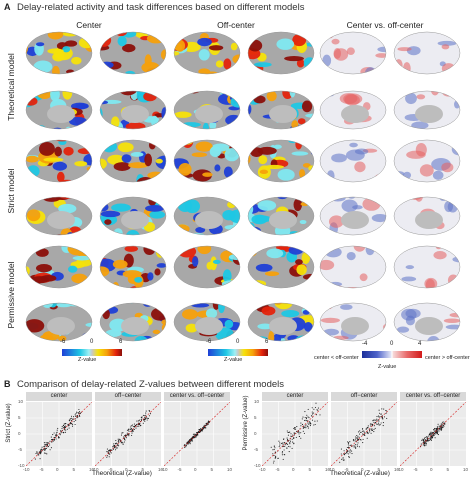 This screenshot has height=482, width=474. I want to click on colorbar-center-tick-max: 6, so click(121, 342).